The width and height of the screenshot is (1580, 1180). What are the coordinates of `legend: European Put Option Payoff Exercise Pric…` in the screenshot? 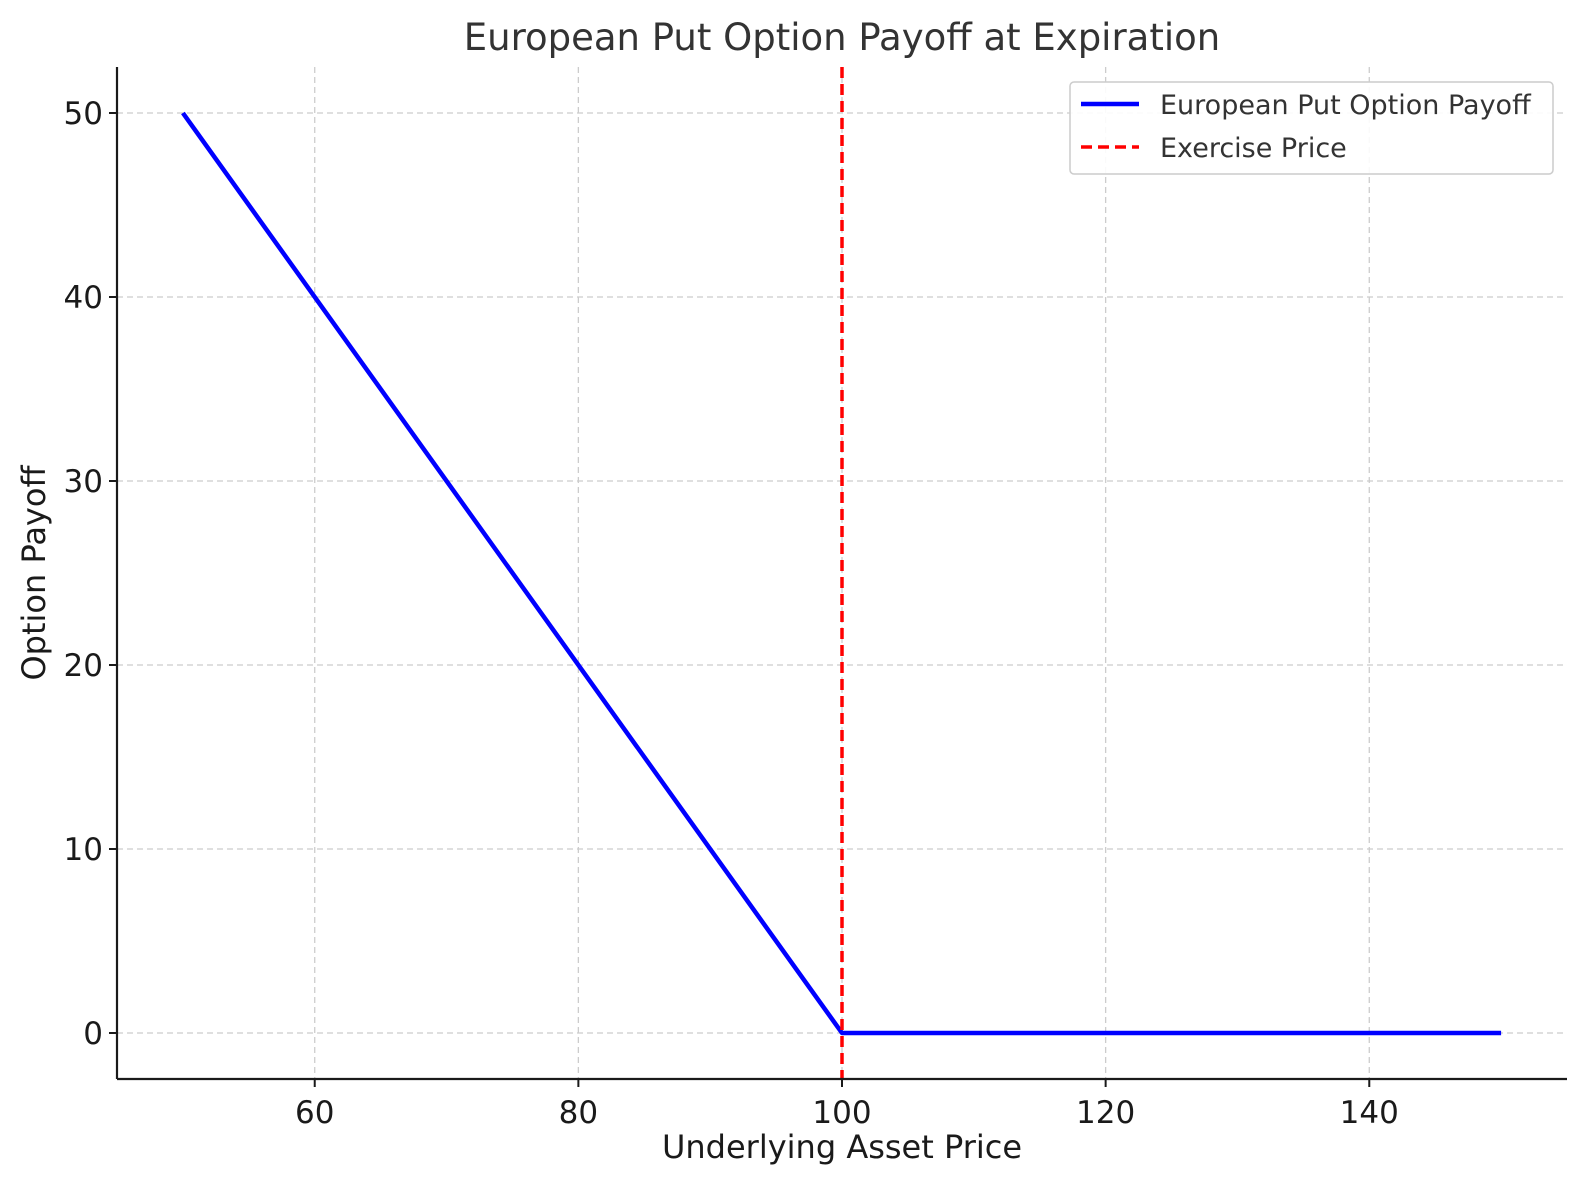 It's located at (1311, 128).